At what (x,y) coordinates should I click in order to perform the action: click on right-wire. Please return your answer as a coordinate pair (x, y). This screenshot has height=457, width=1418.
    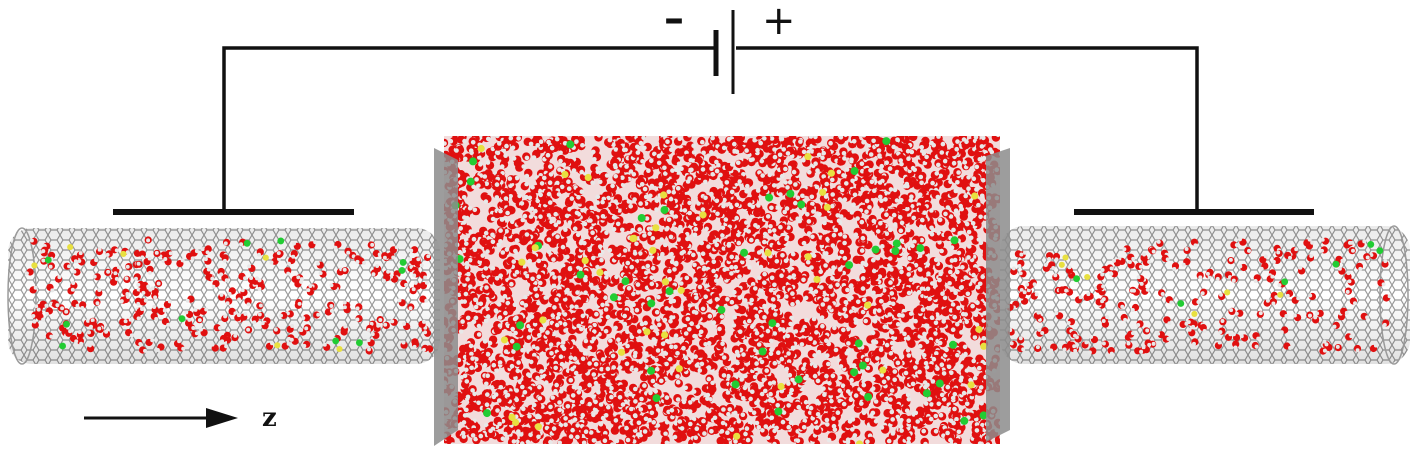
    Looking at the image, I should click on (967, 129).